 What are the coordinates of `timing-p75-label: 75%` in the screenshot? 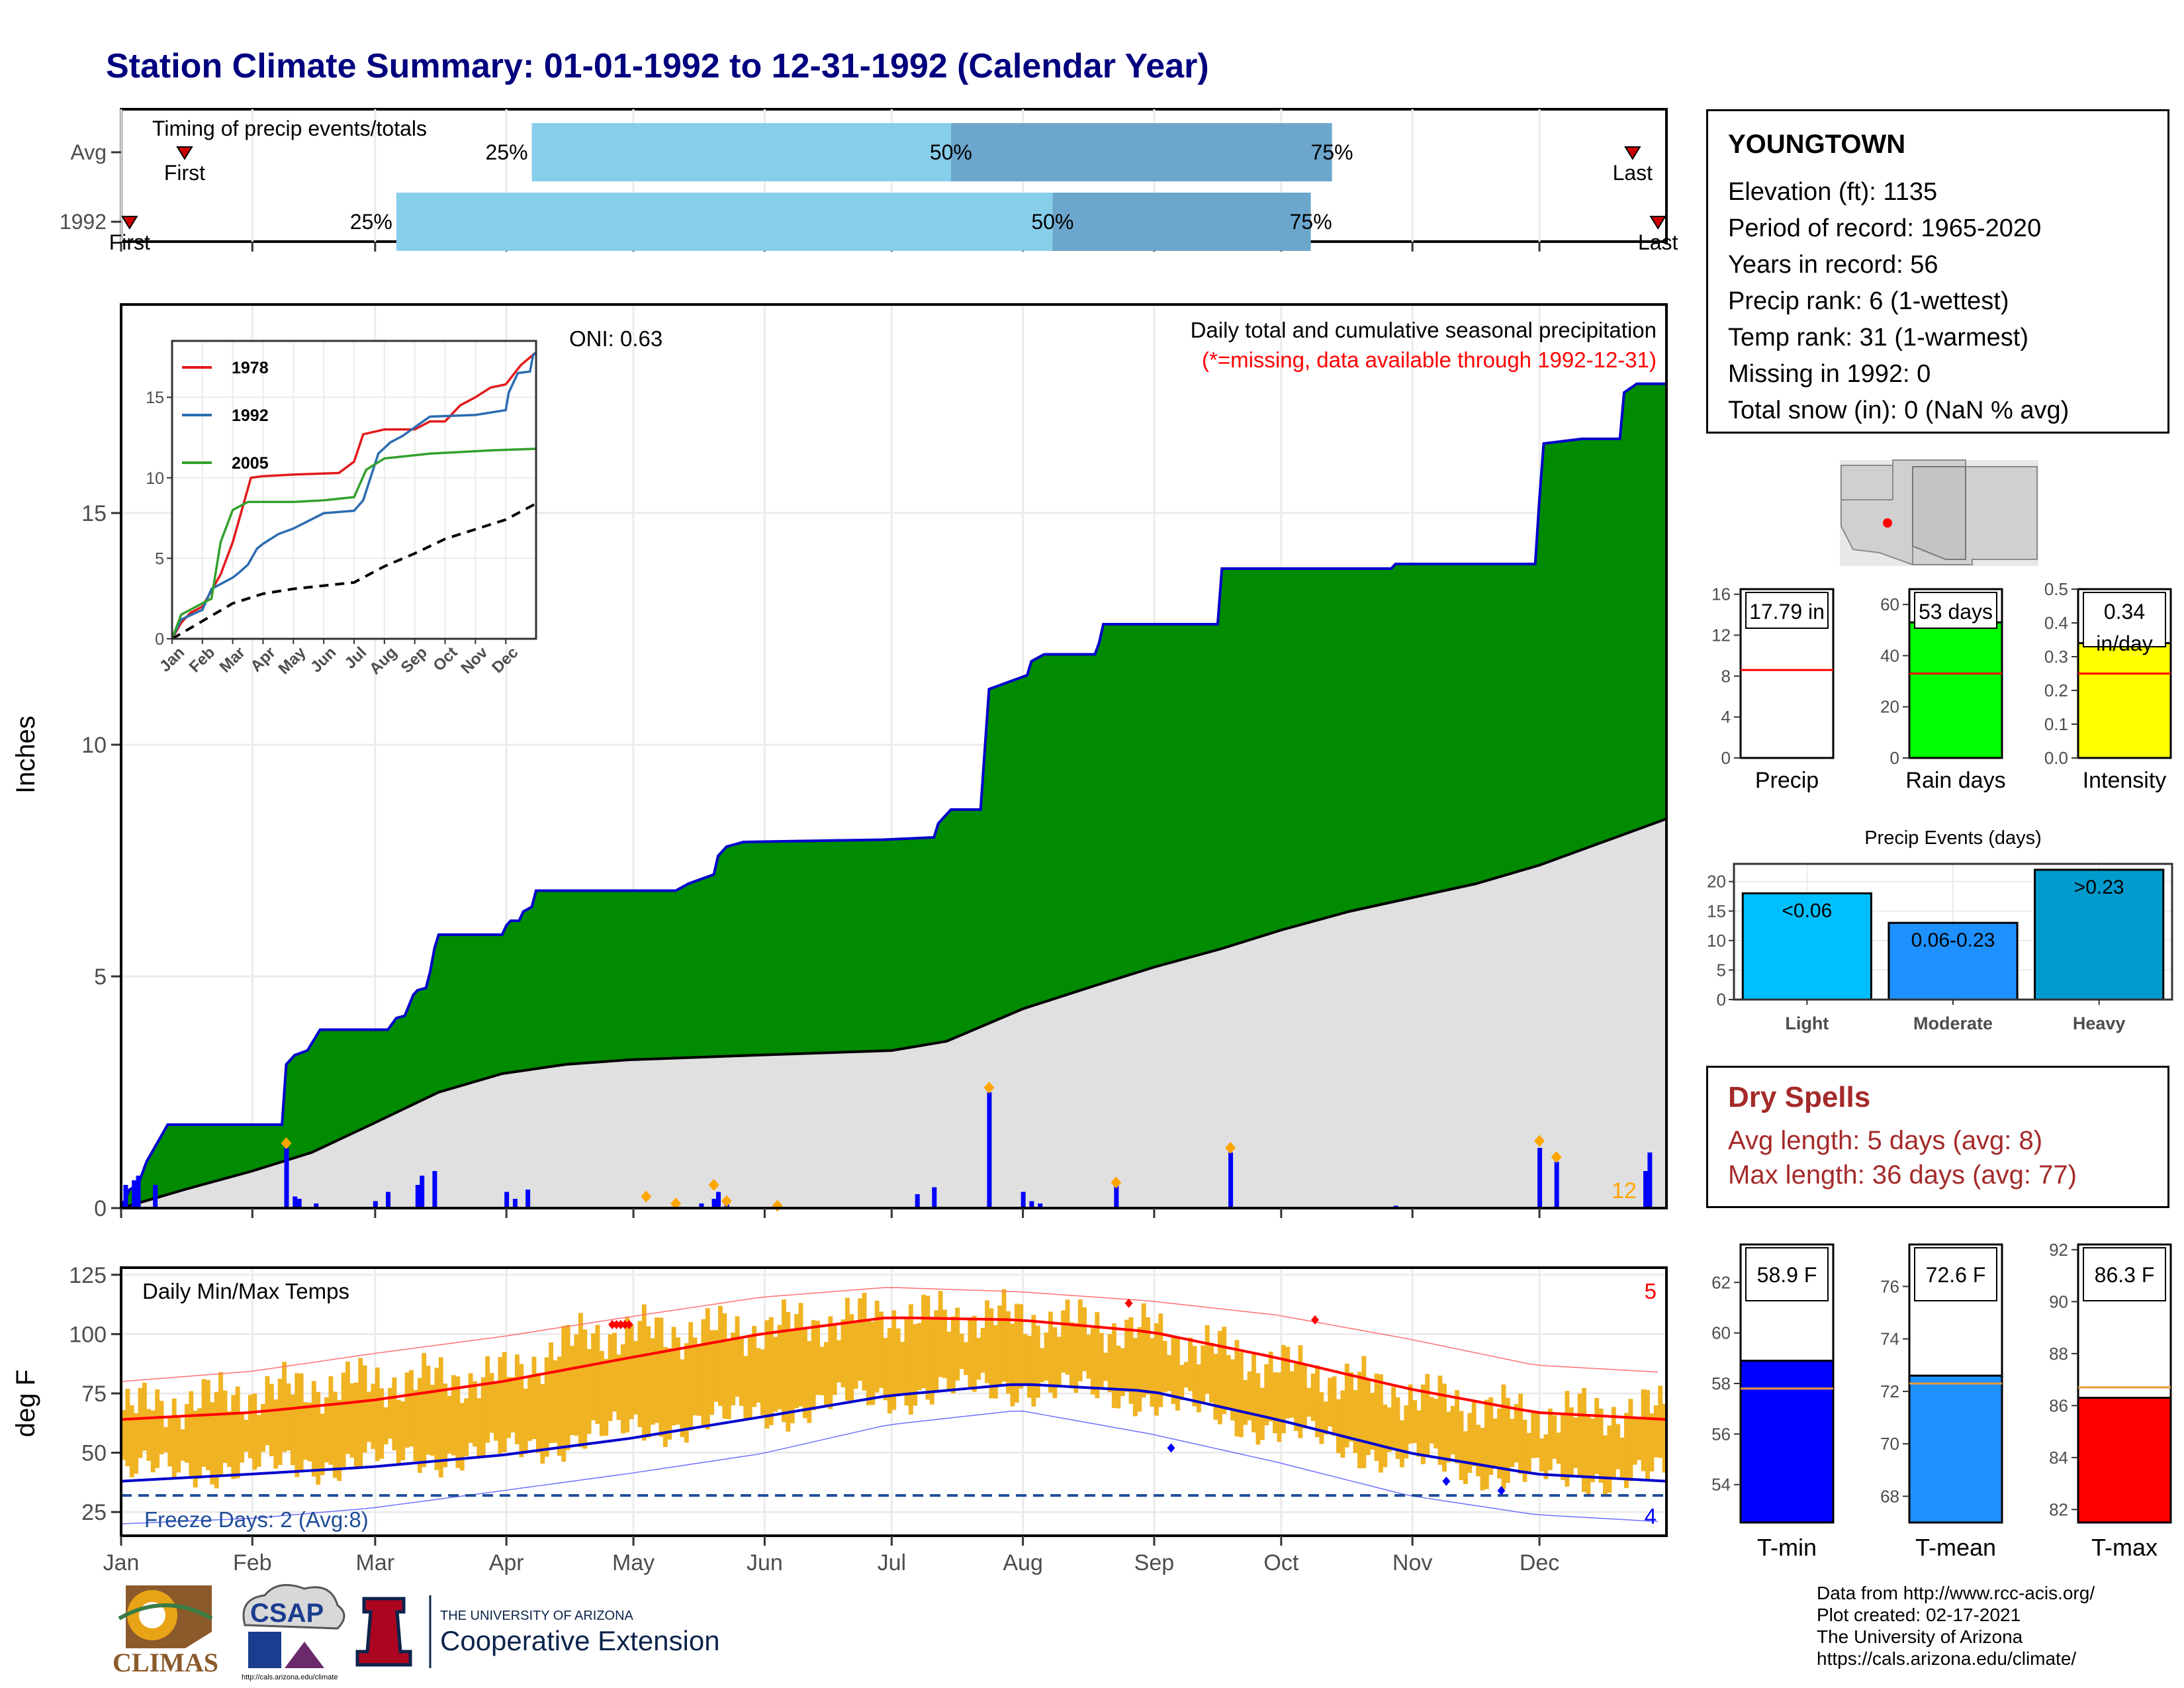 It's located at (1311, 222).